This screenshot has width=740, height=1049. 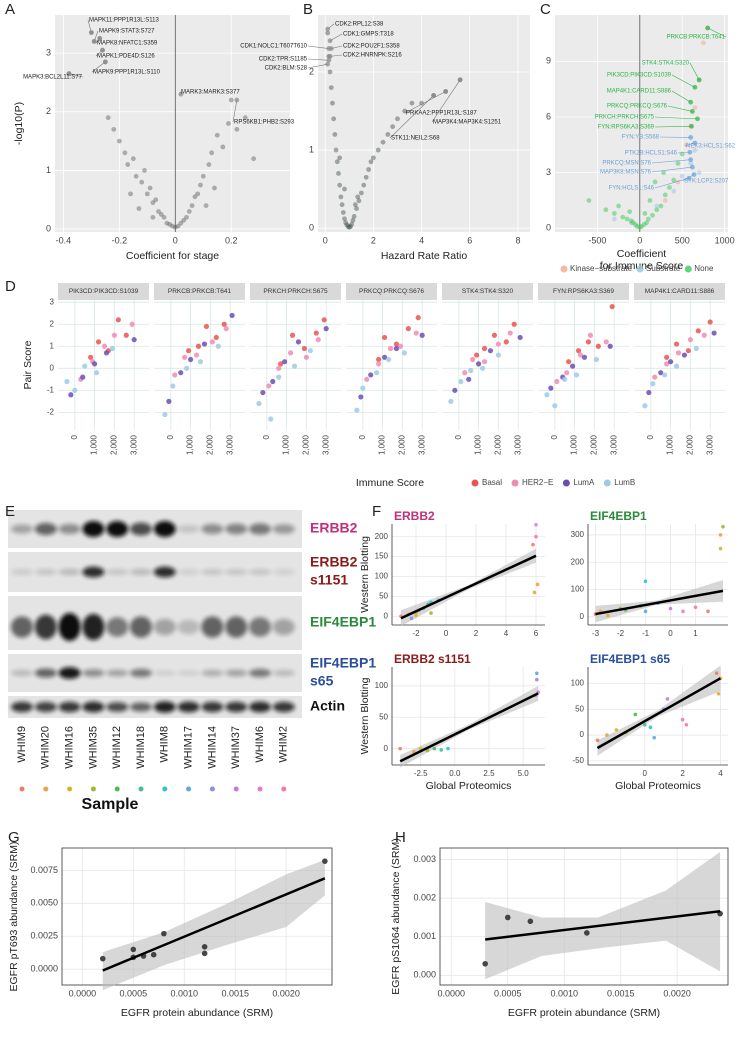 What do you see at coordinates (376, 511) in the screenshot?
I see `panel-letter: F` at bounding box center [376, 511].